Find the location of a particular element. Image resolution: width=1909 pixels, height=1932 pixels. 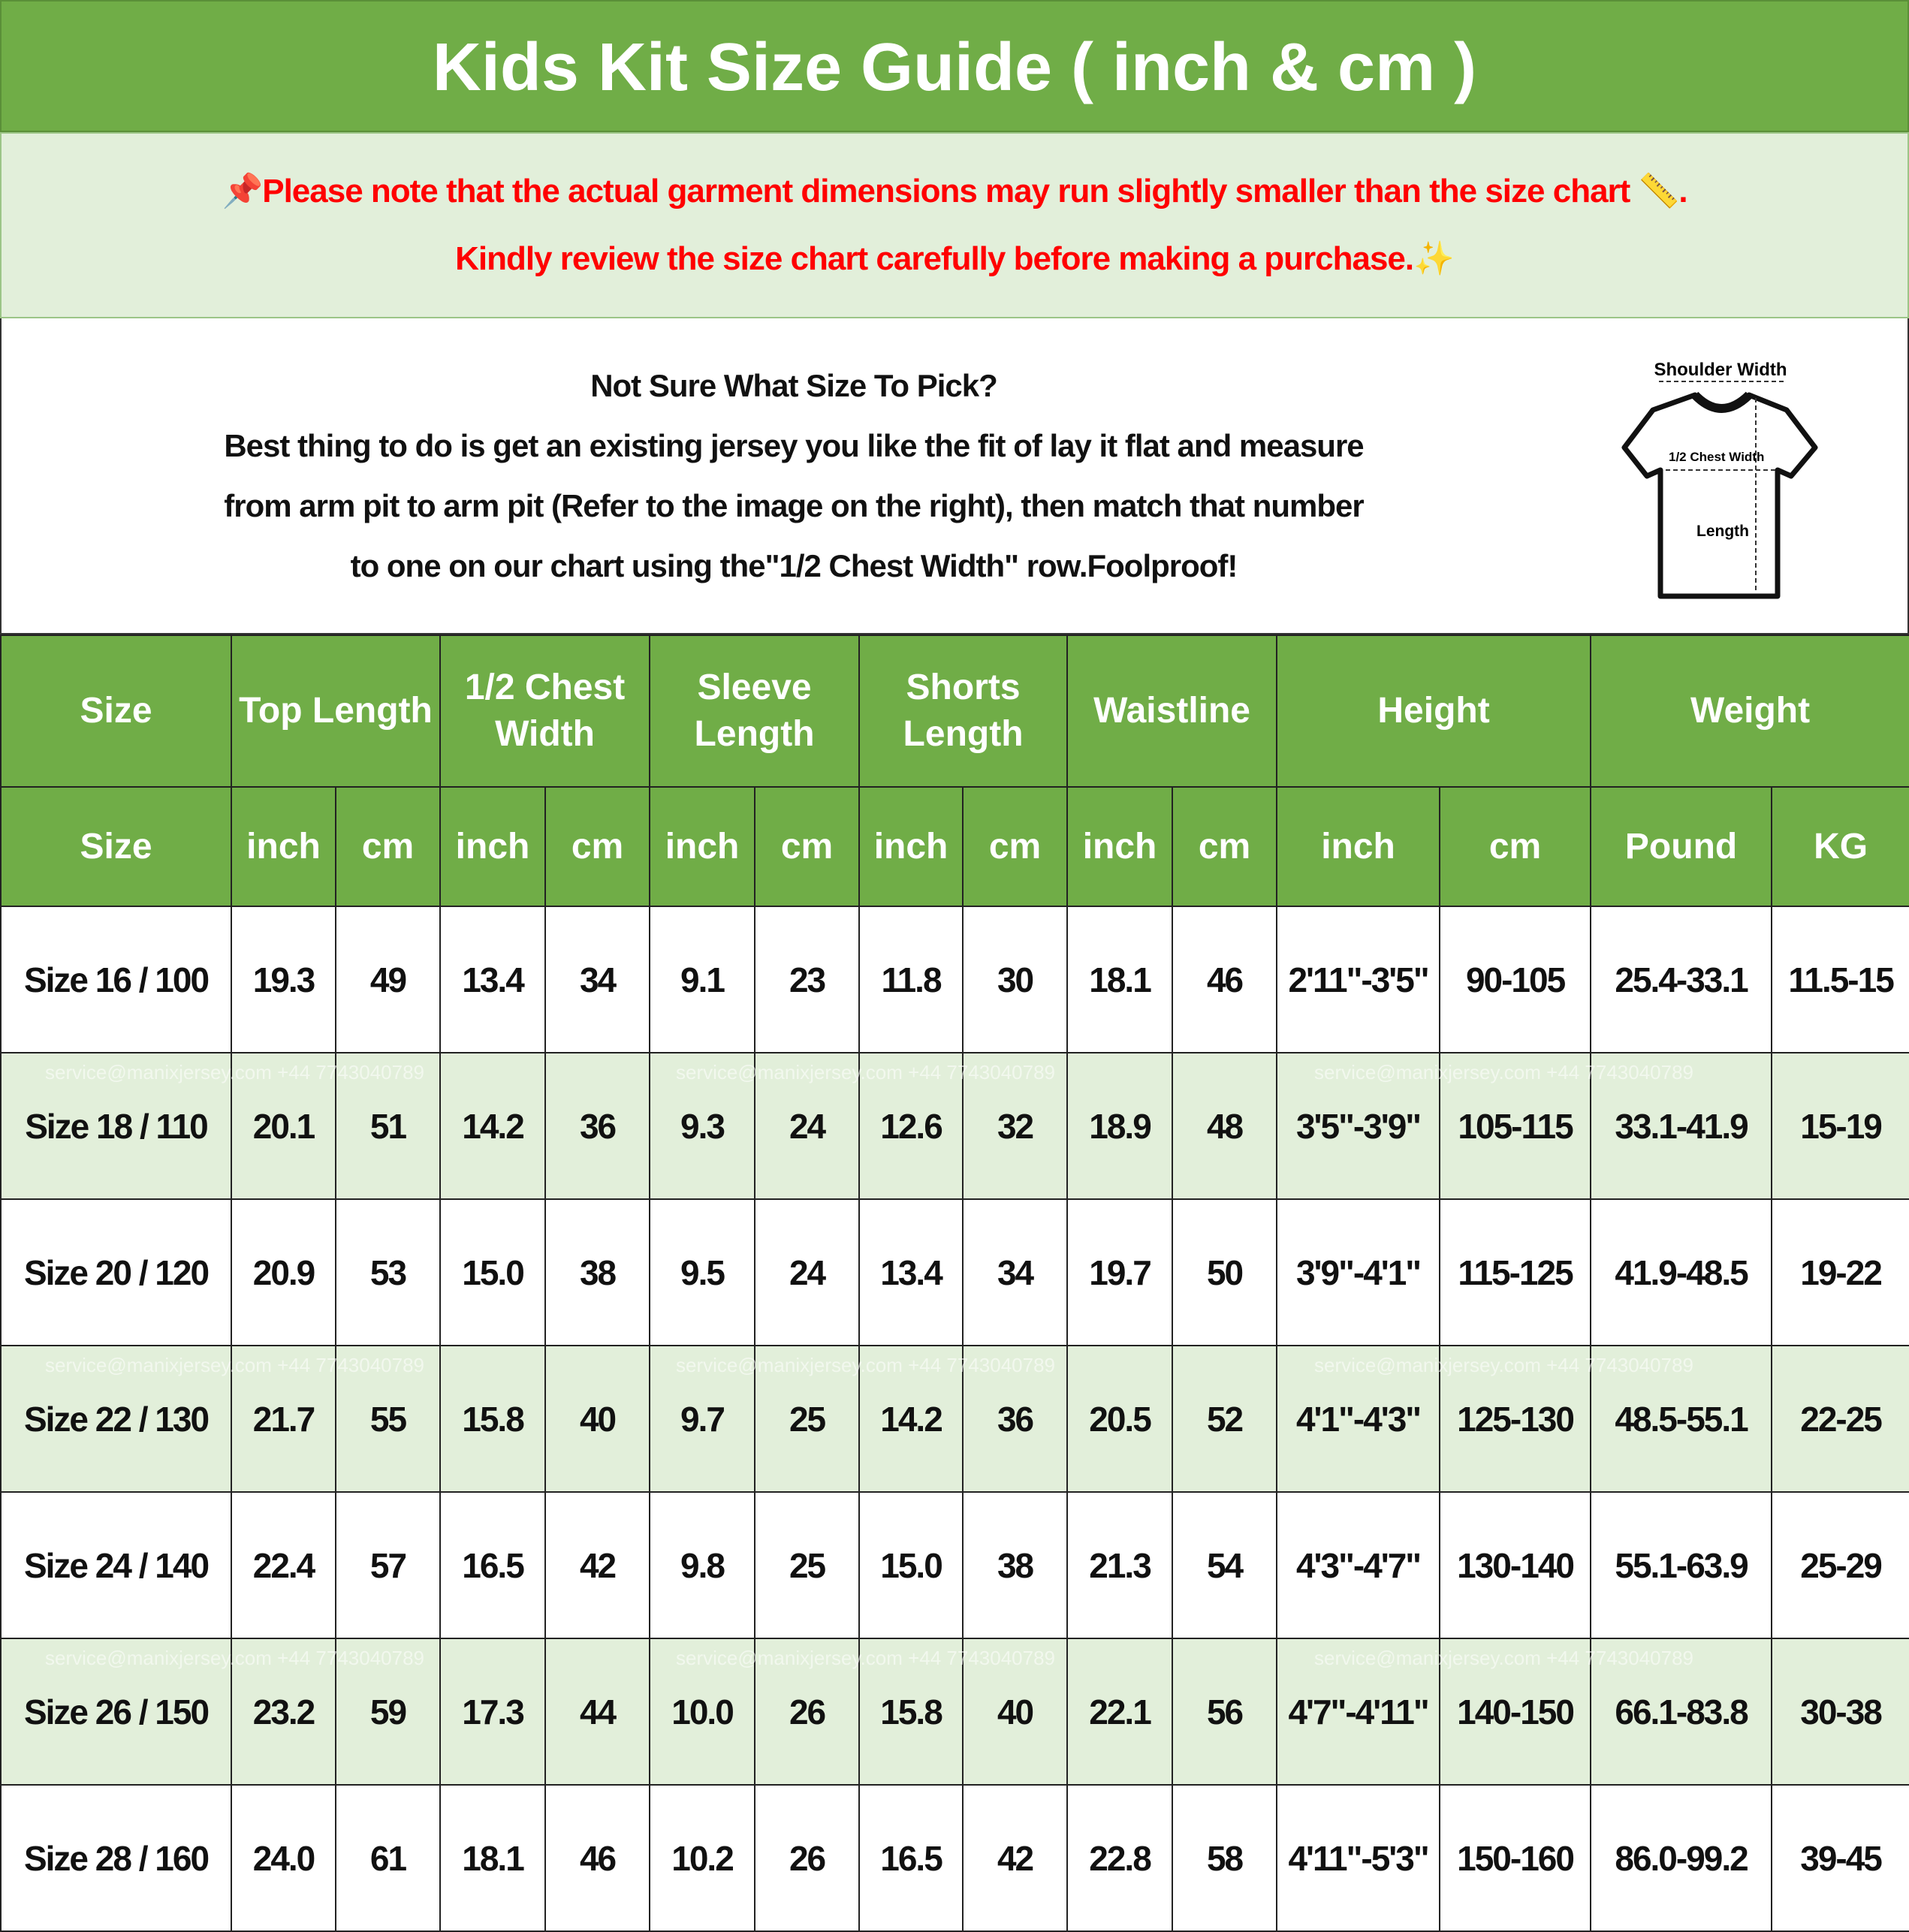

value-cell: 2'11"-3'5" is located at coordinates (1358, 979).